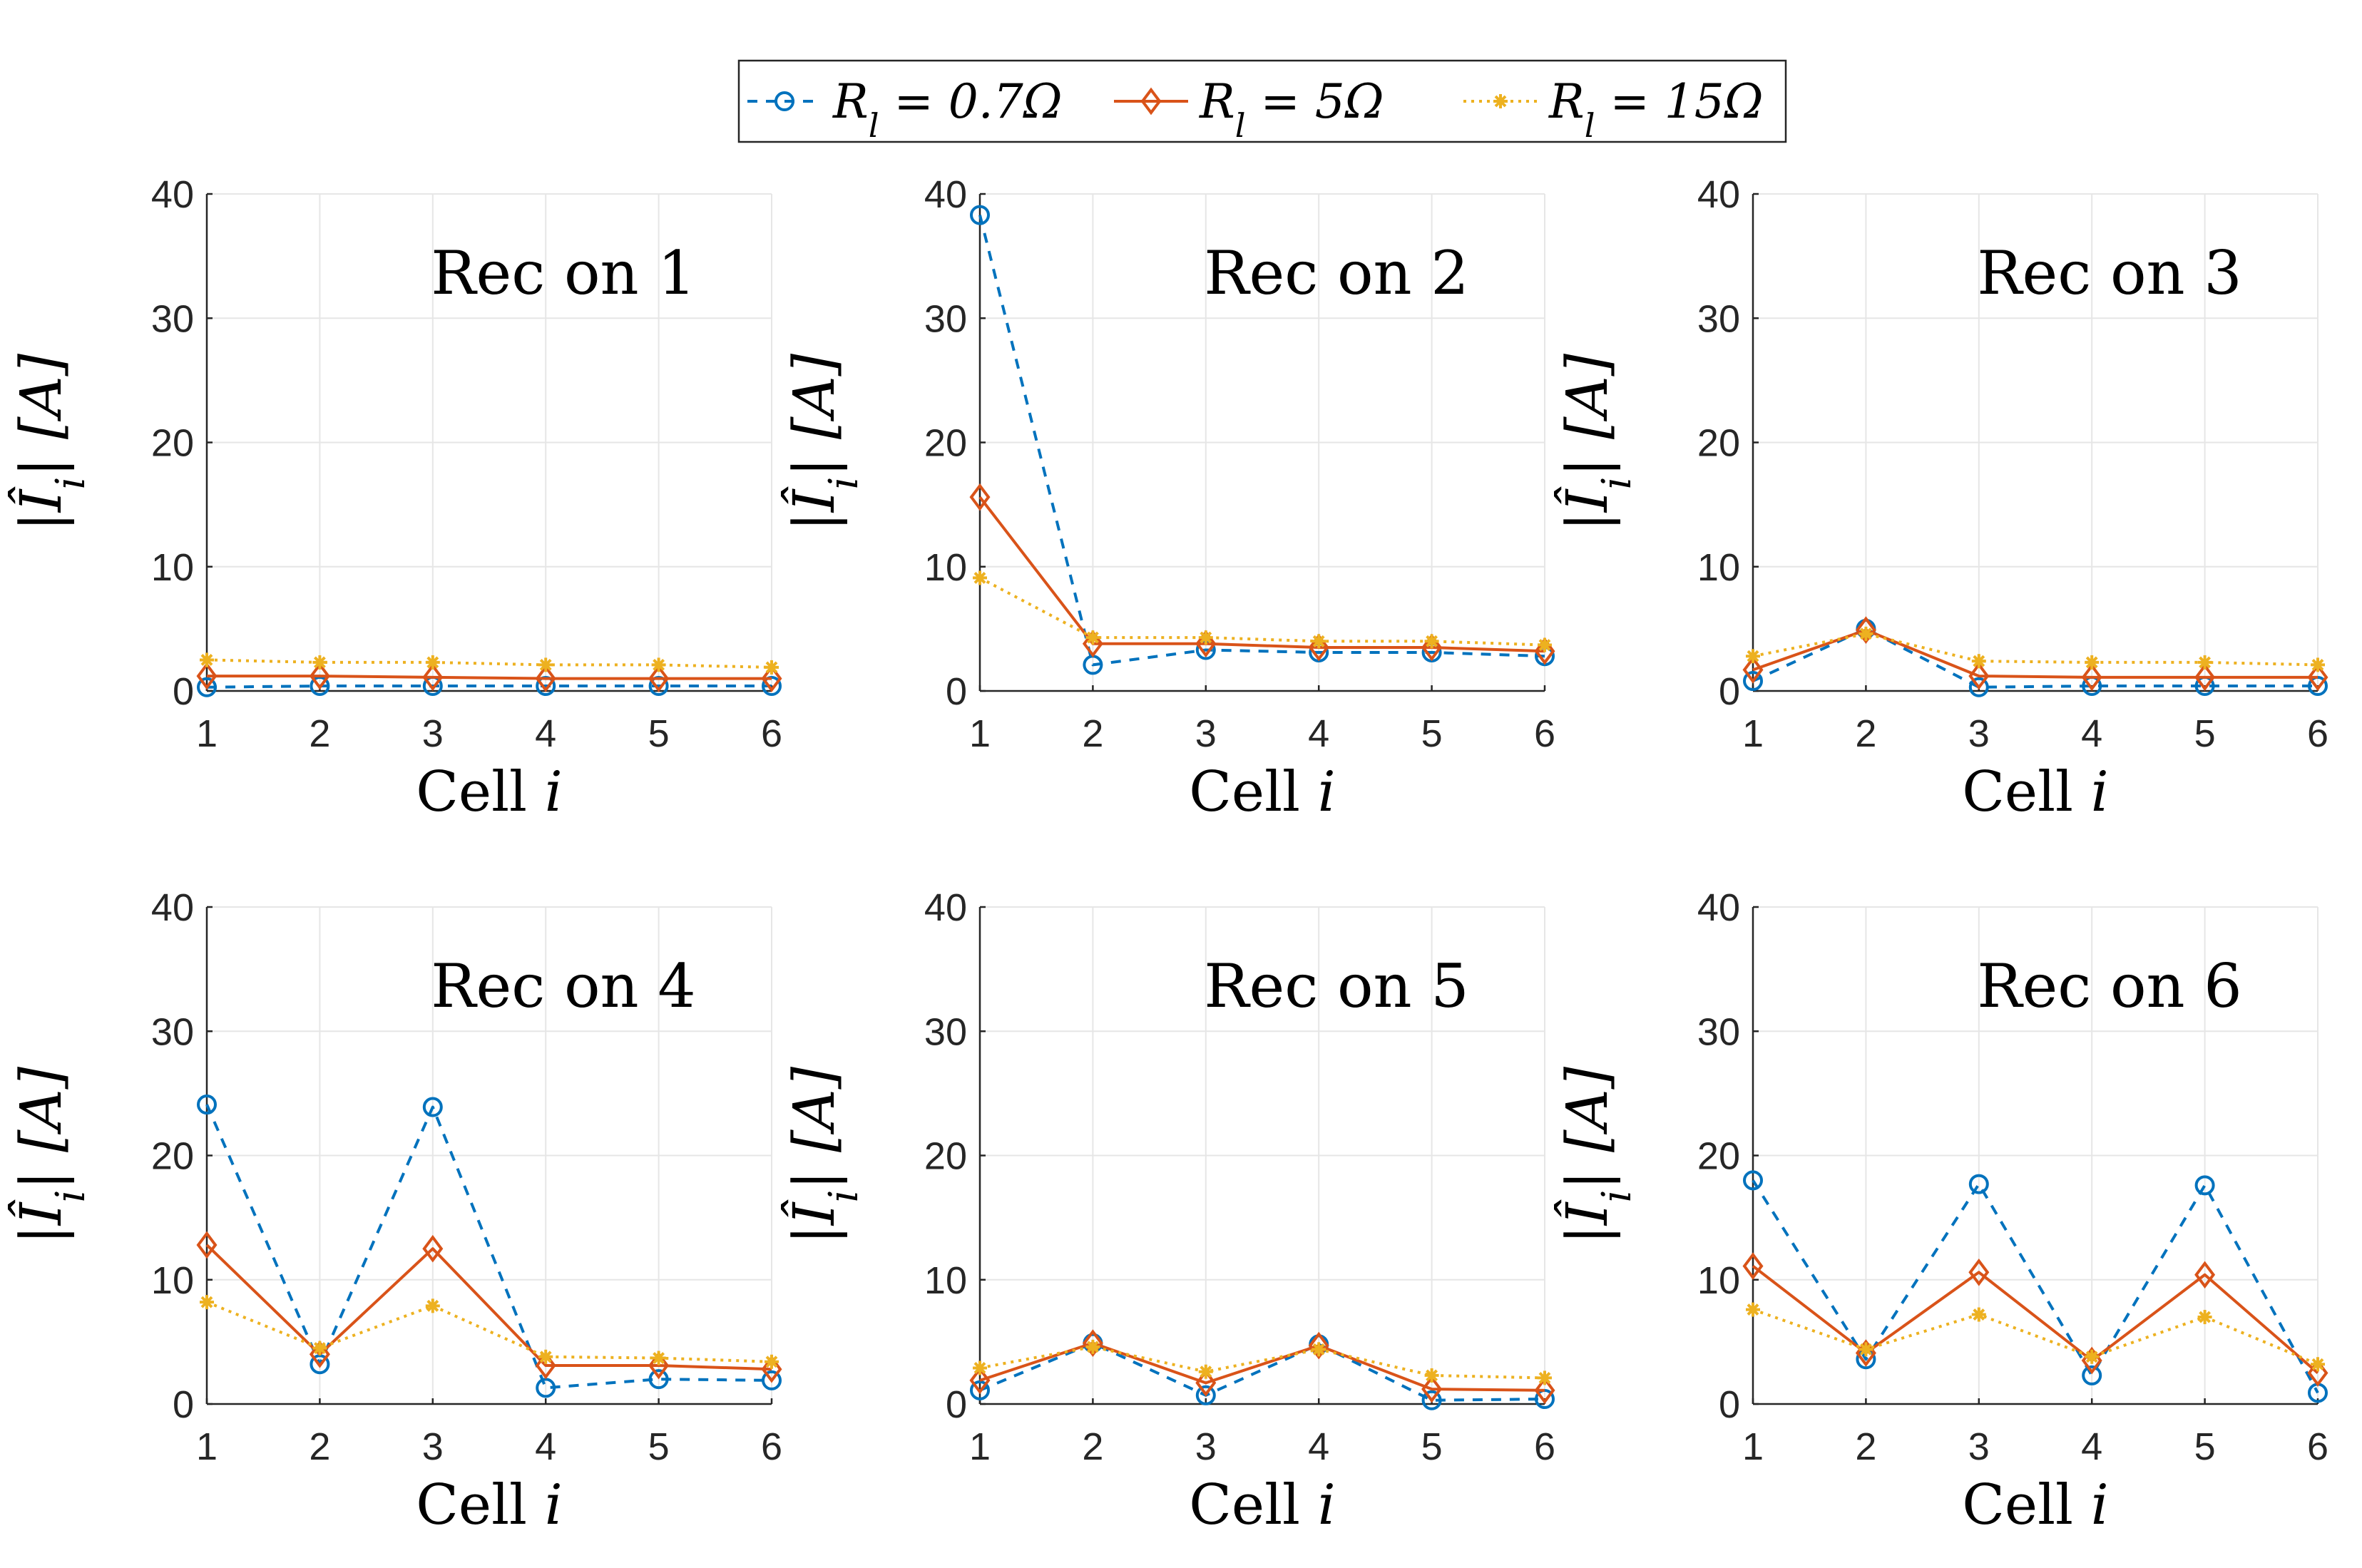  What do you see at coordinates (945, 194) in the screenshot?
I see `y-tick-label: 40` at bounding box center [945, 194].